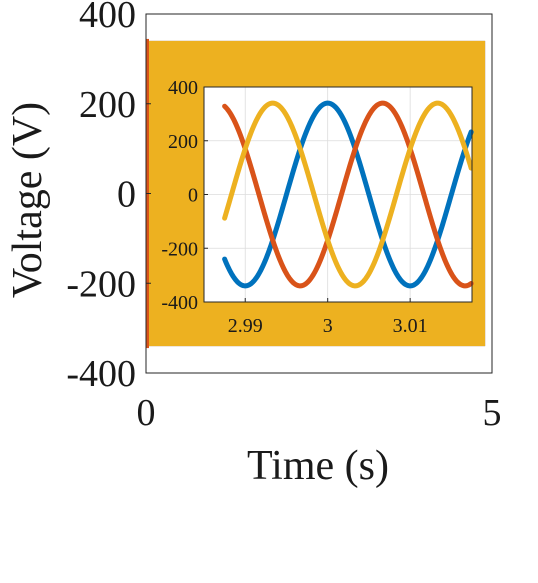 The height and width of the screenshot is (583, 538). Describe the element at coordinates (101, 284) in the screenshot. I see `main-y-tick-label: -200` at that location.